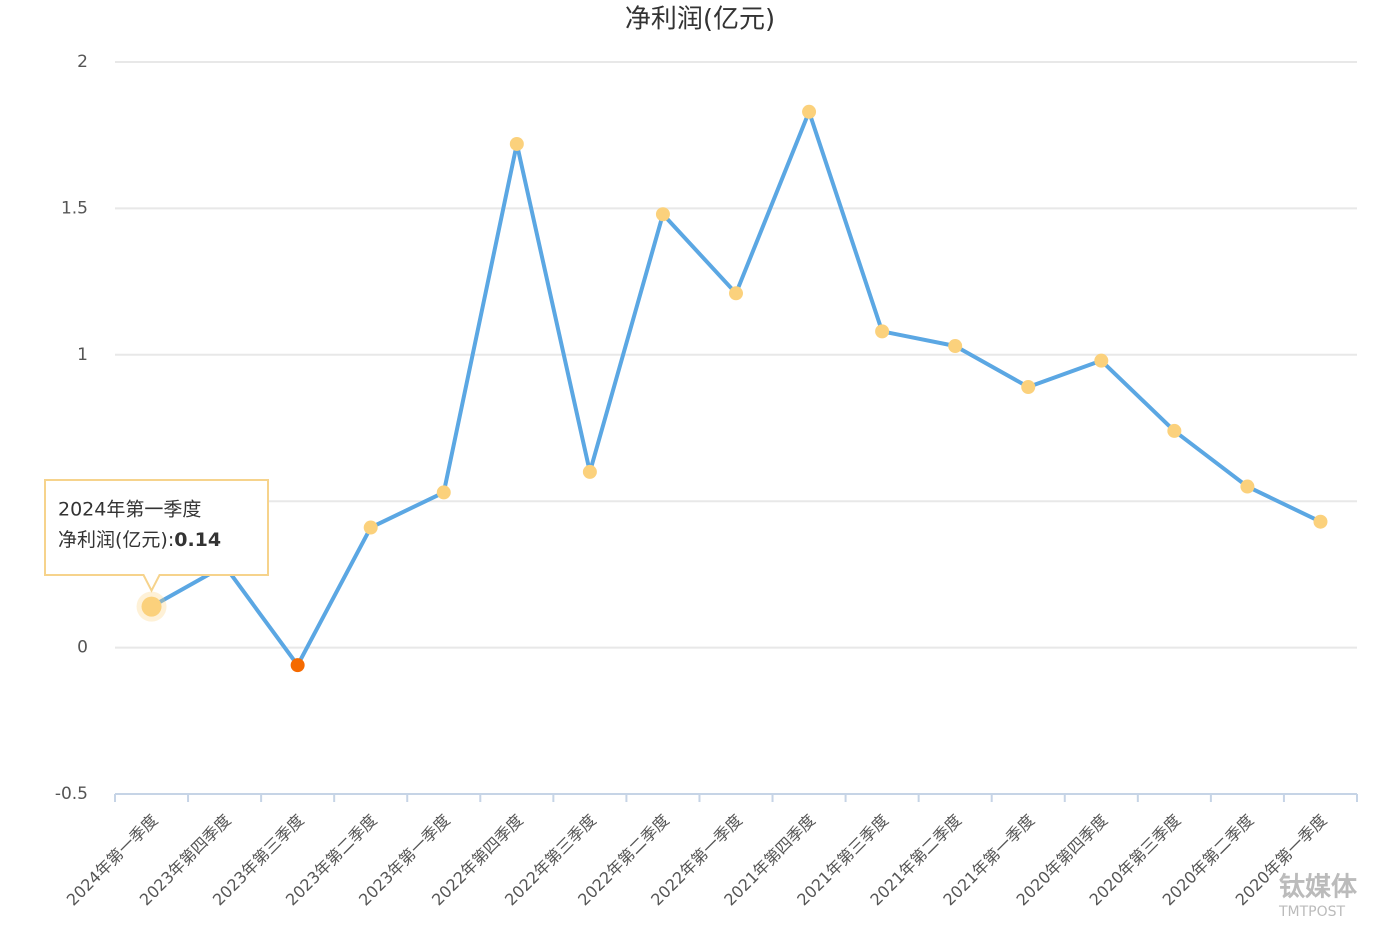 The width and height of the screenshot is (1400, 945). What do you see at coordinates (700, 20) in the screenshot?
I see `chart-title: 净利润(亿元)` at bounding box center [700, 20].